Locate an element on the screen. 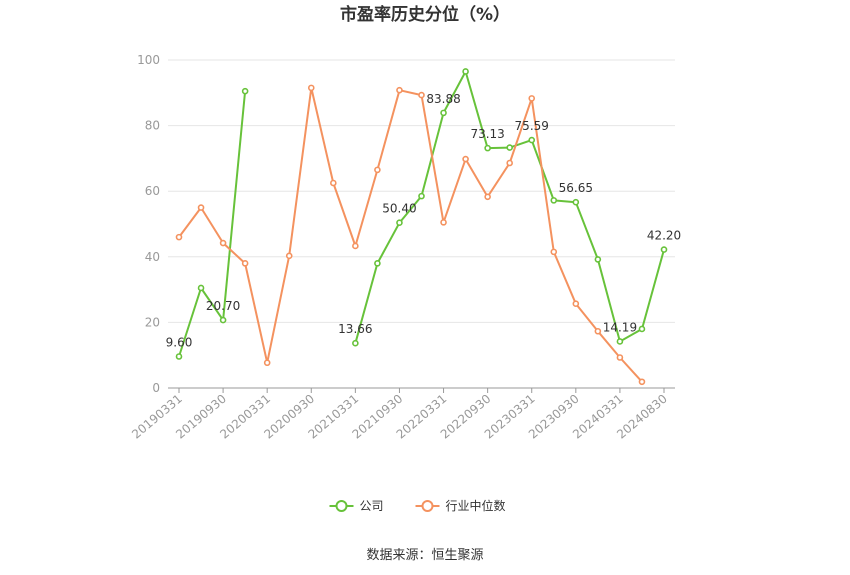 This screenshot has width=850, height=575. source-text: 数据来源：恒生聚源 is located at coordinates (424, 555).